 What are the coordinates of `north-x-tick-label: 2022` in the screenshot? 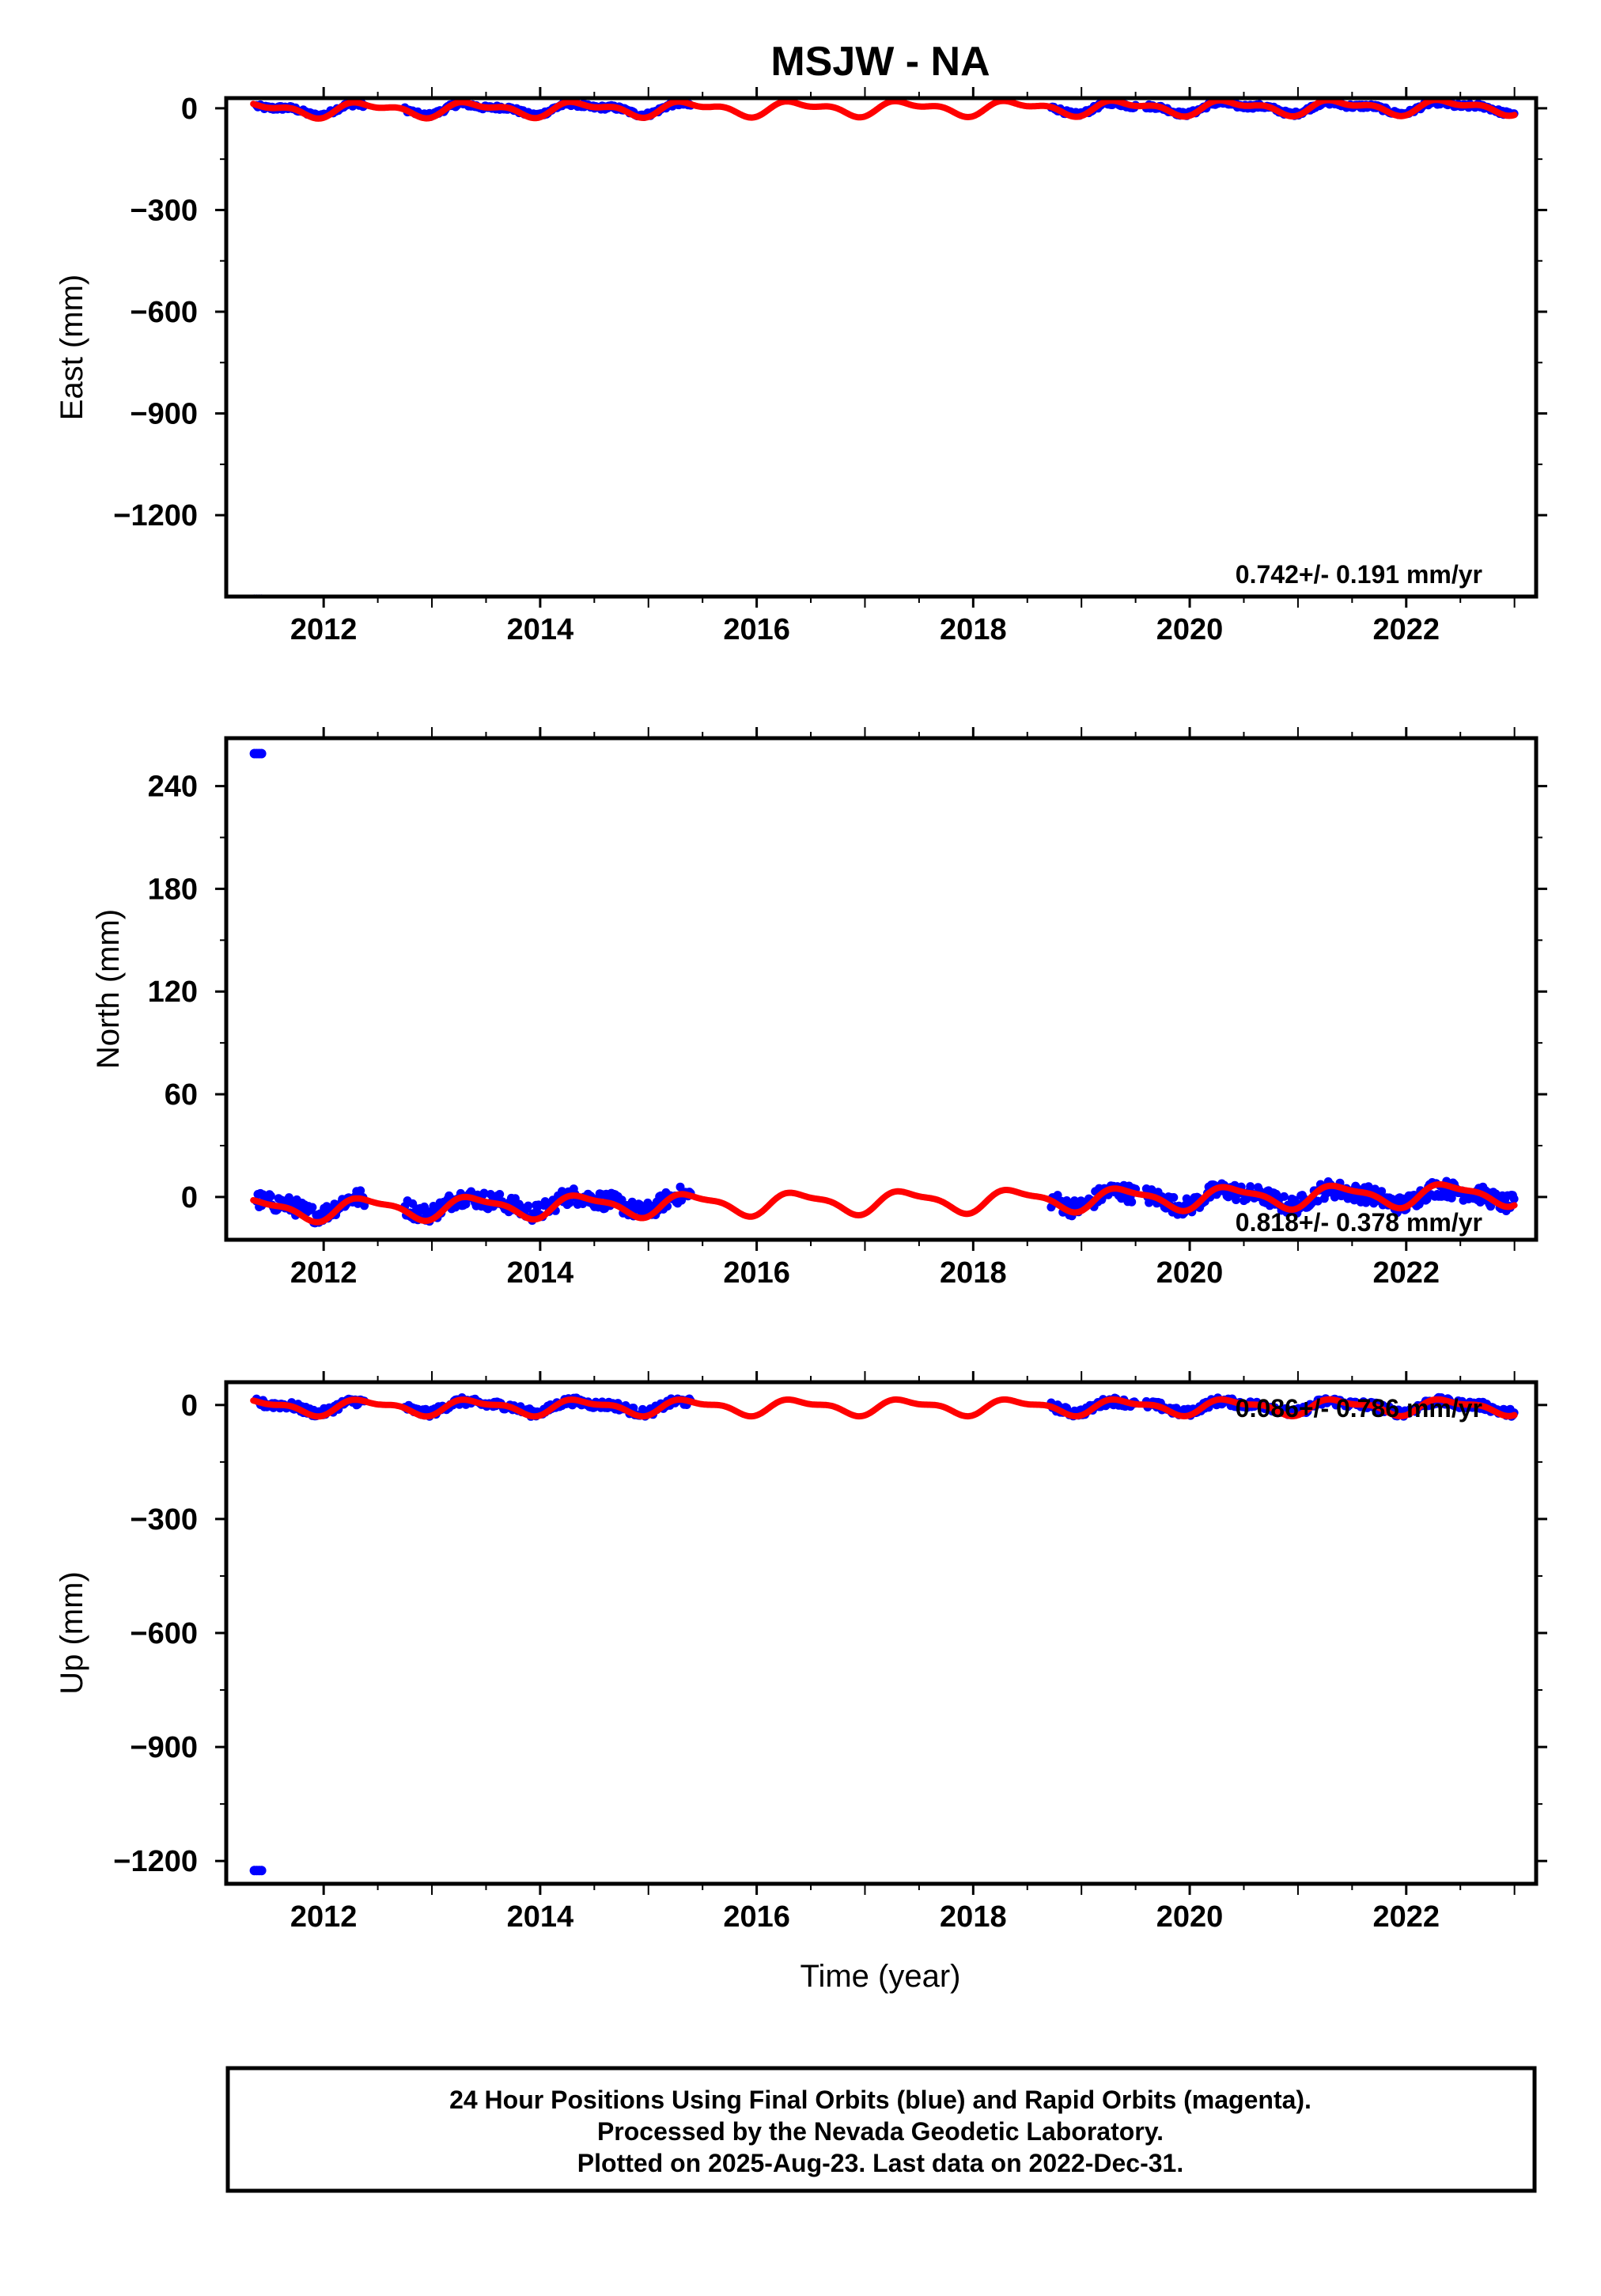 It's located at (1406, 1273).